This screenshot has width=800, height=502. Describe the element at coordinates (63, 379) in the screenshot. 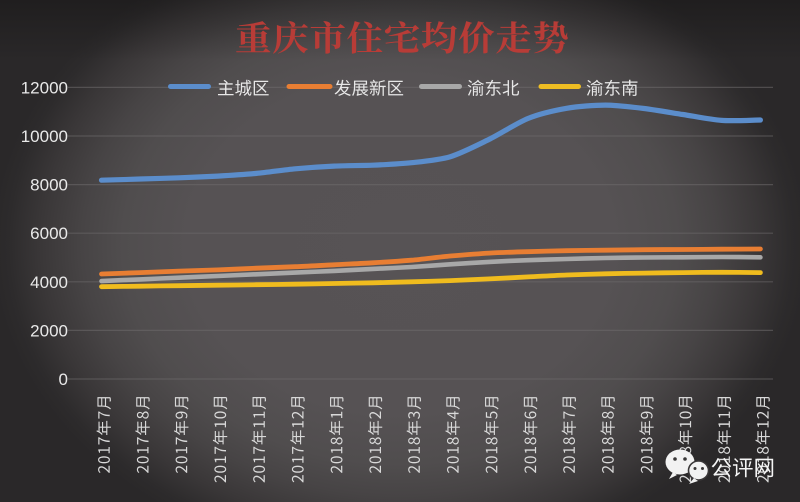

I see `svg-text: 0` at that location.